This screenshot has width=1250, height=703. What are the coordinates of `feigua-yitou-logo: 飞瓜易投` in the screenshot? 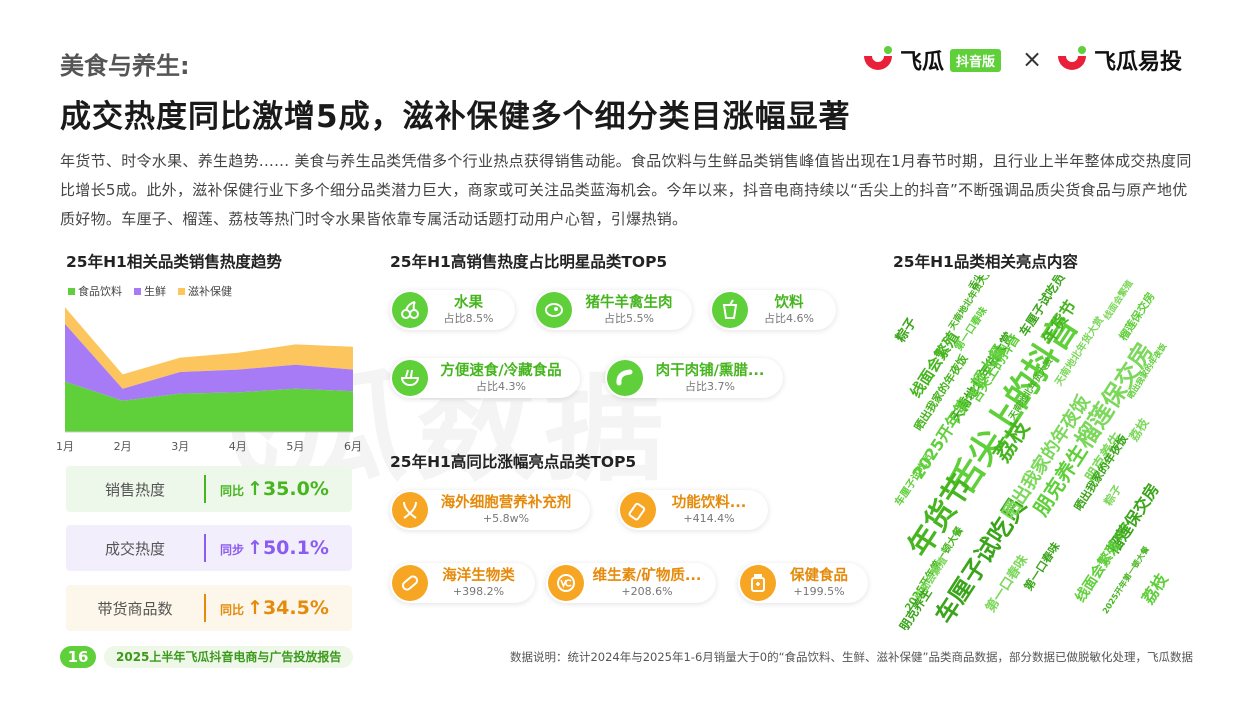 It's located at (1118, 60).